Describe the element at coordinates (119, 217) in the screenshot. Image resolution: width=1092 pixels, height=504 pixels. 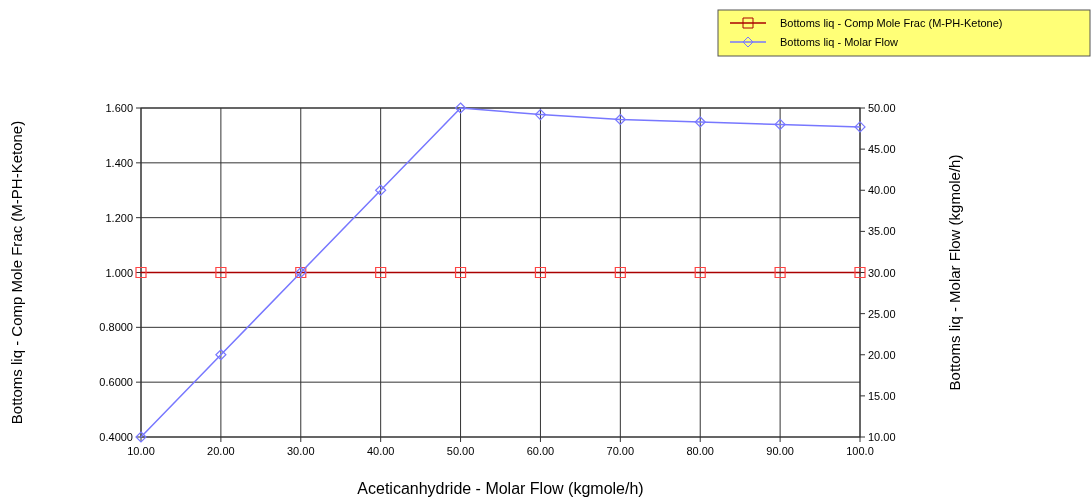
I see `y-tick-label: 1.200` at that location.